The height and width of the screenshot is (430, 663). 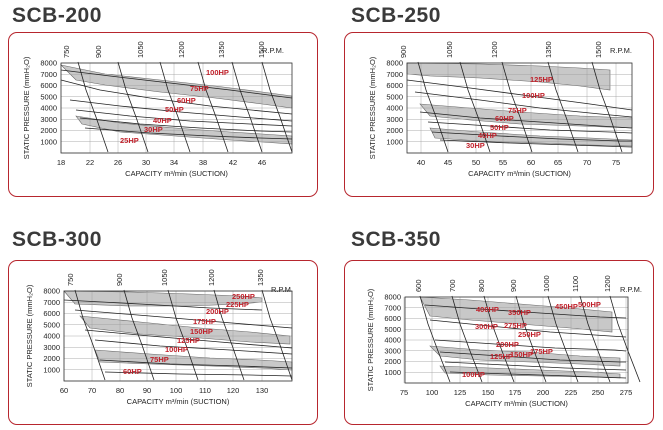 What do you see at coordinates (237, 304) in the screenshot?
I see `hp-label: 225HP` at bounding box center [237, 304].